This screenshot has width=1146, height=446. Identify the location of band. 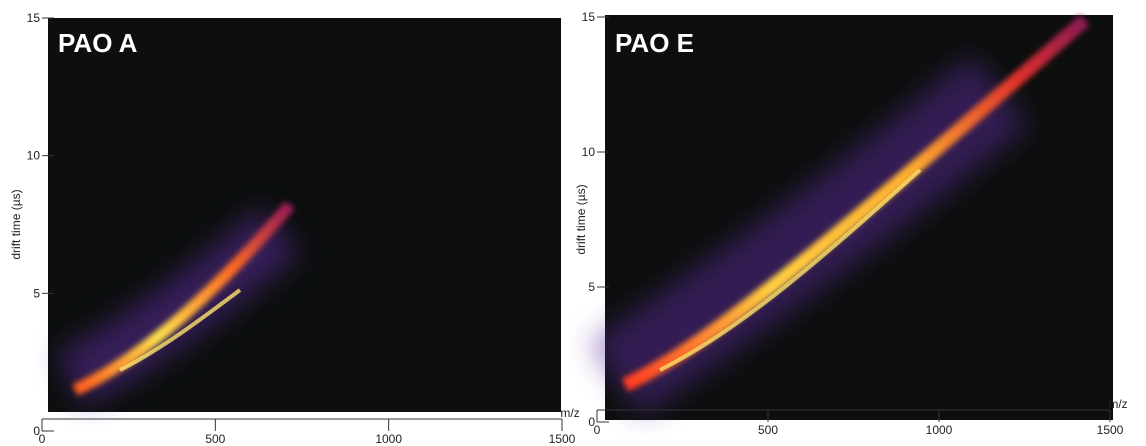
(183, 298).